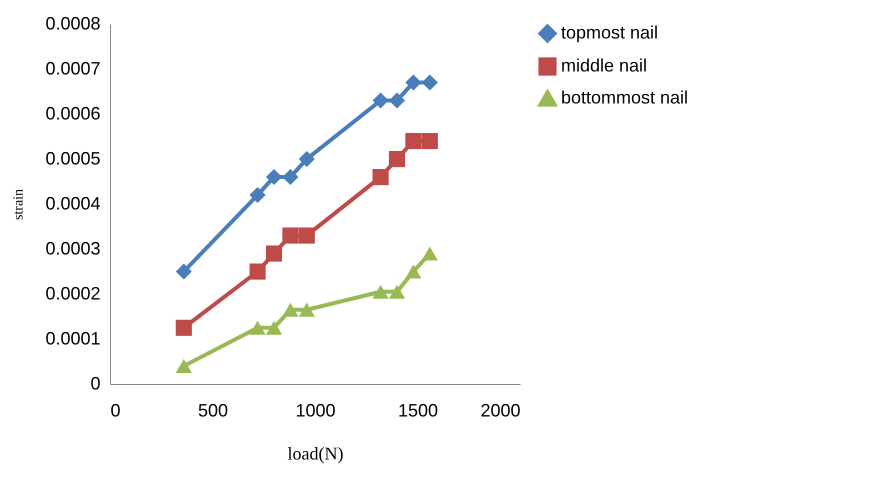 This screenshot has width=870, height=493. Describe the element at coordinates (418, 410) in the screenshot. I see `x-tick-label: 1500` at that location.